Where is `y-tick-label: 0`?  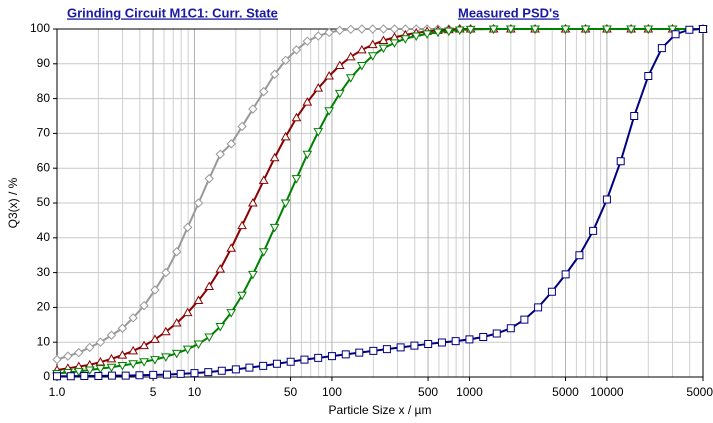
y-tick-label: 0 is located at coordinates (46, 376).